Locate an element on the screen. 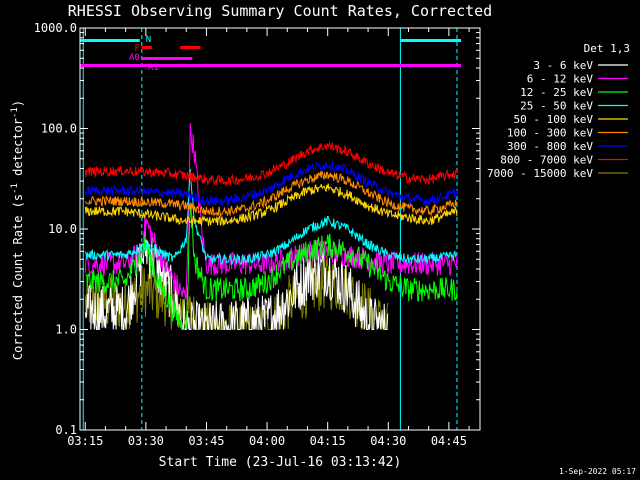 This screenshot has height=480, width=640. night-label: N is located at coordinates (148, 40).